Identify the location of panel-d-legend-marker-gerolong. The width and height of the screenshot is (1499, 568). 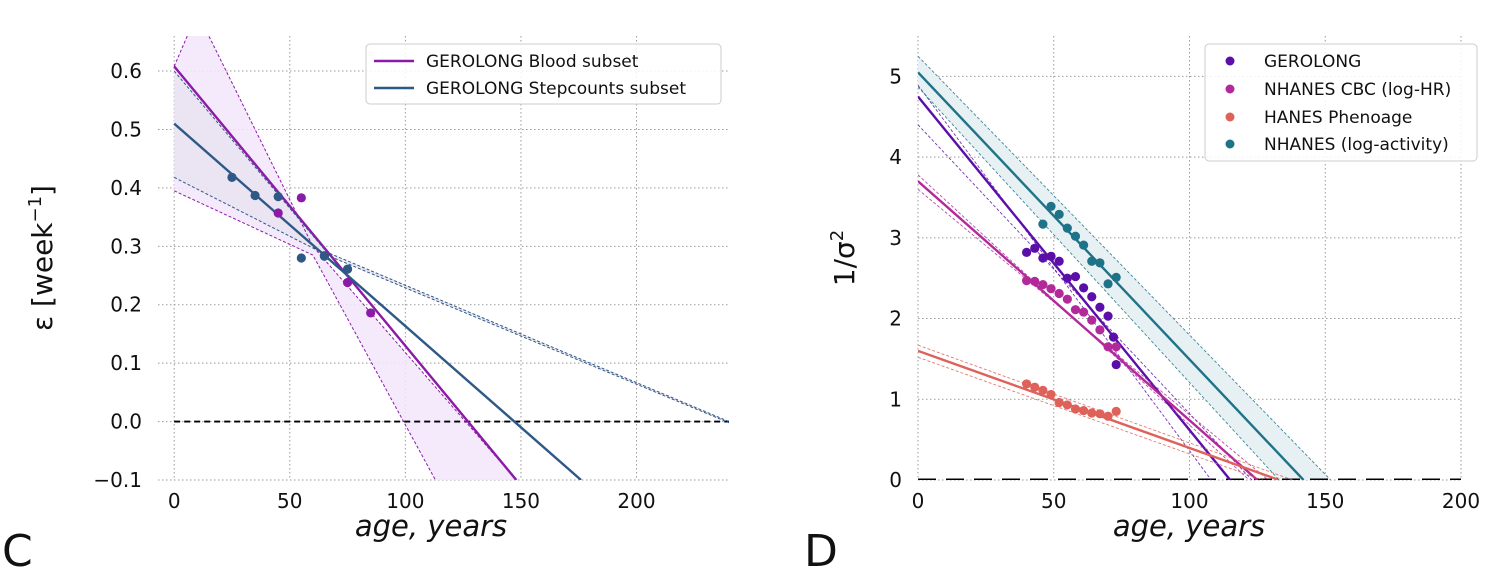
(1230, 61).